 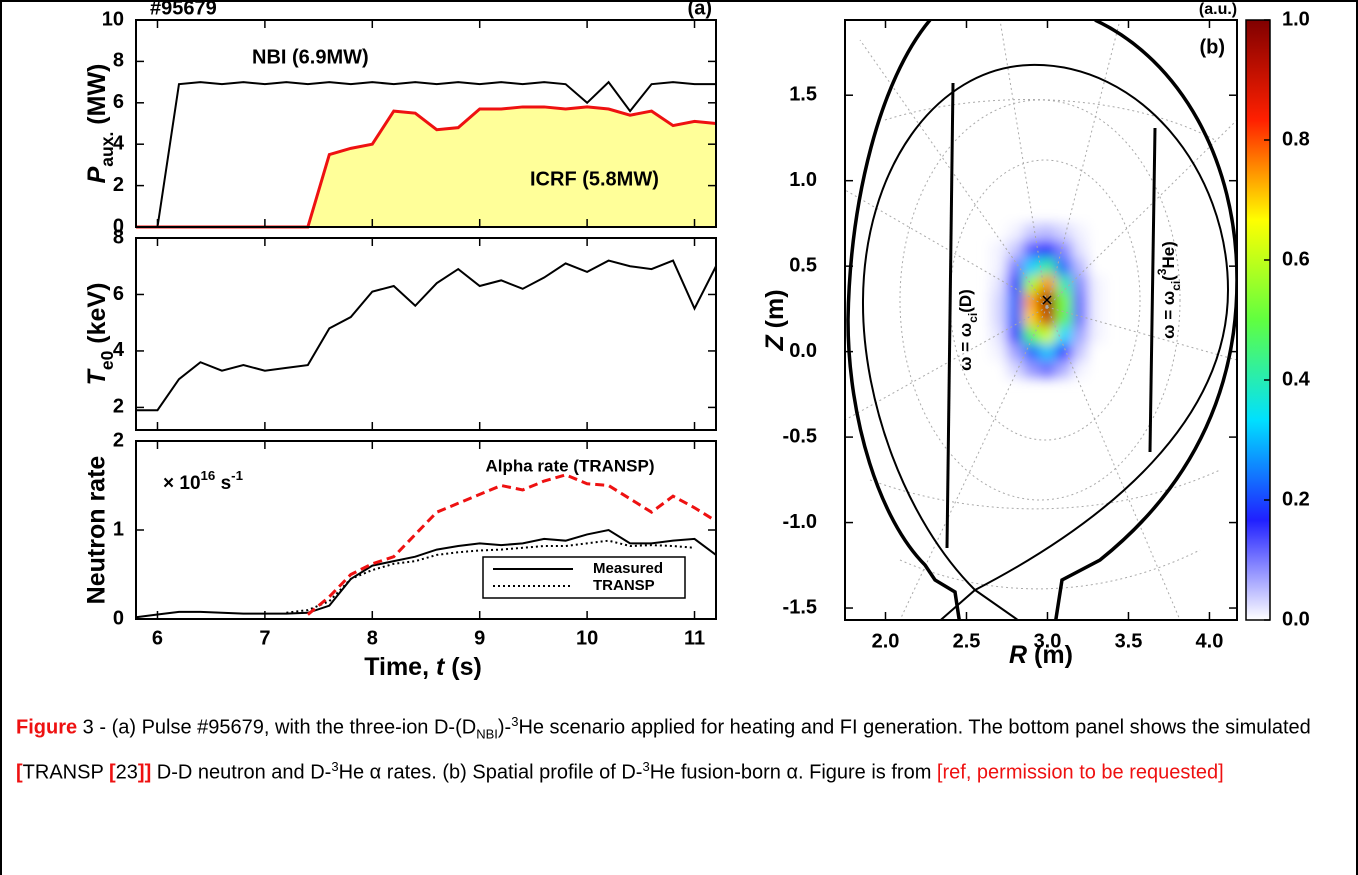 I want to click on colorbar-tick-label: 0.8, so click(x=1296, y=139).